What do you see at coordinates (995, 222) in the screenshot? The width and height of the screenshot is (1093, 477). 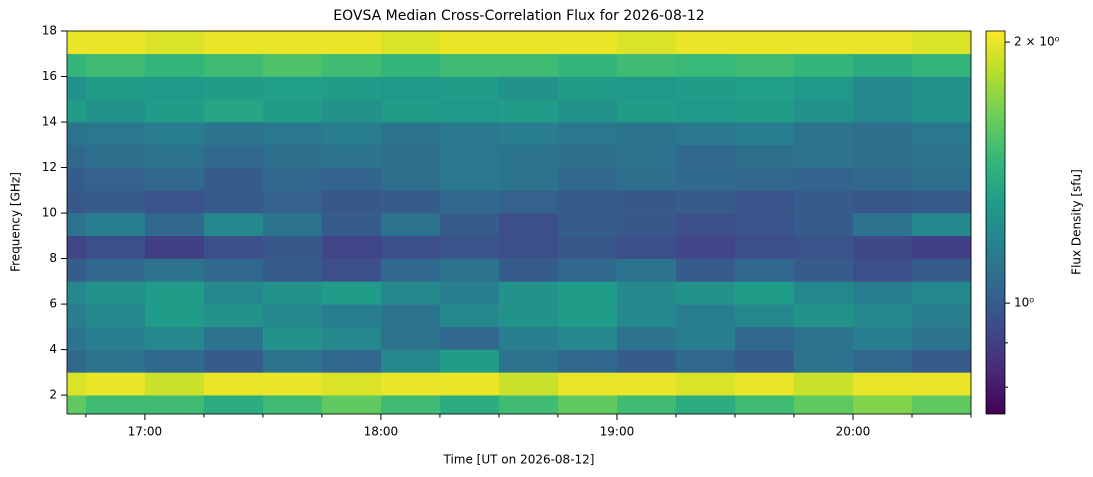 I see `colorbar` at bounding box center [995, 222].